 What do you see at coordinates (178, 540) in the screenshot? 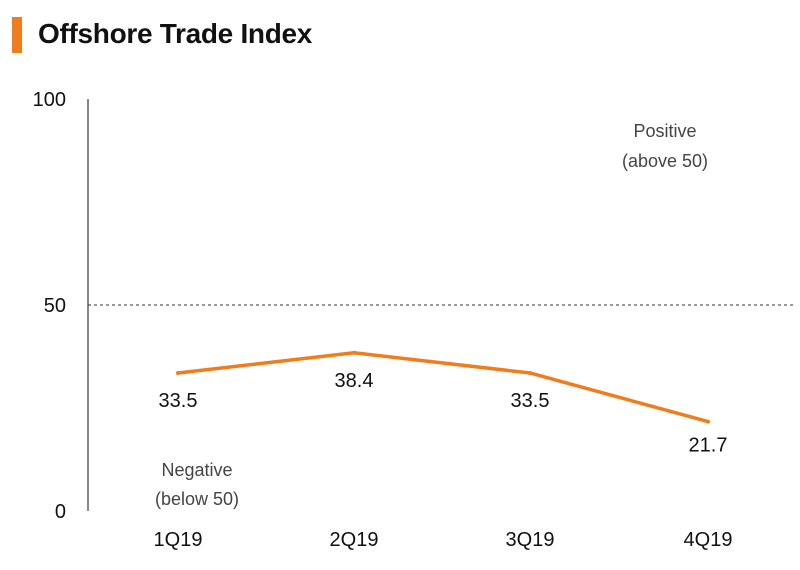
I see `x-tick-label: 1Q19` at bounding box center [178, 540].